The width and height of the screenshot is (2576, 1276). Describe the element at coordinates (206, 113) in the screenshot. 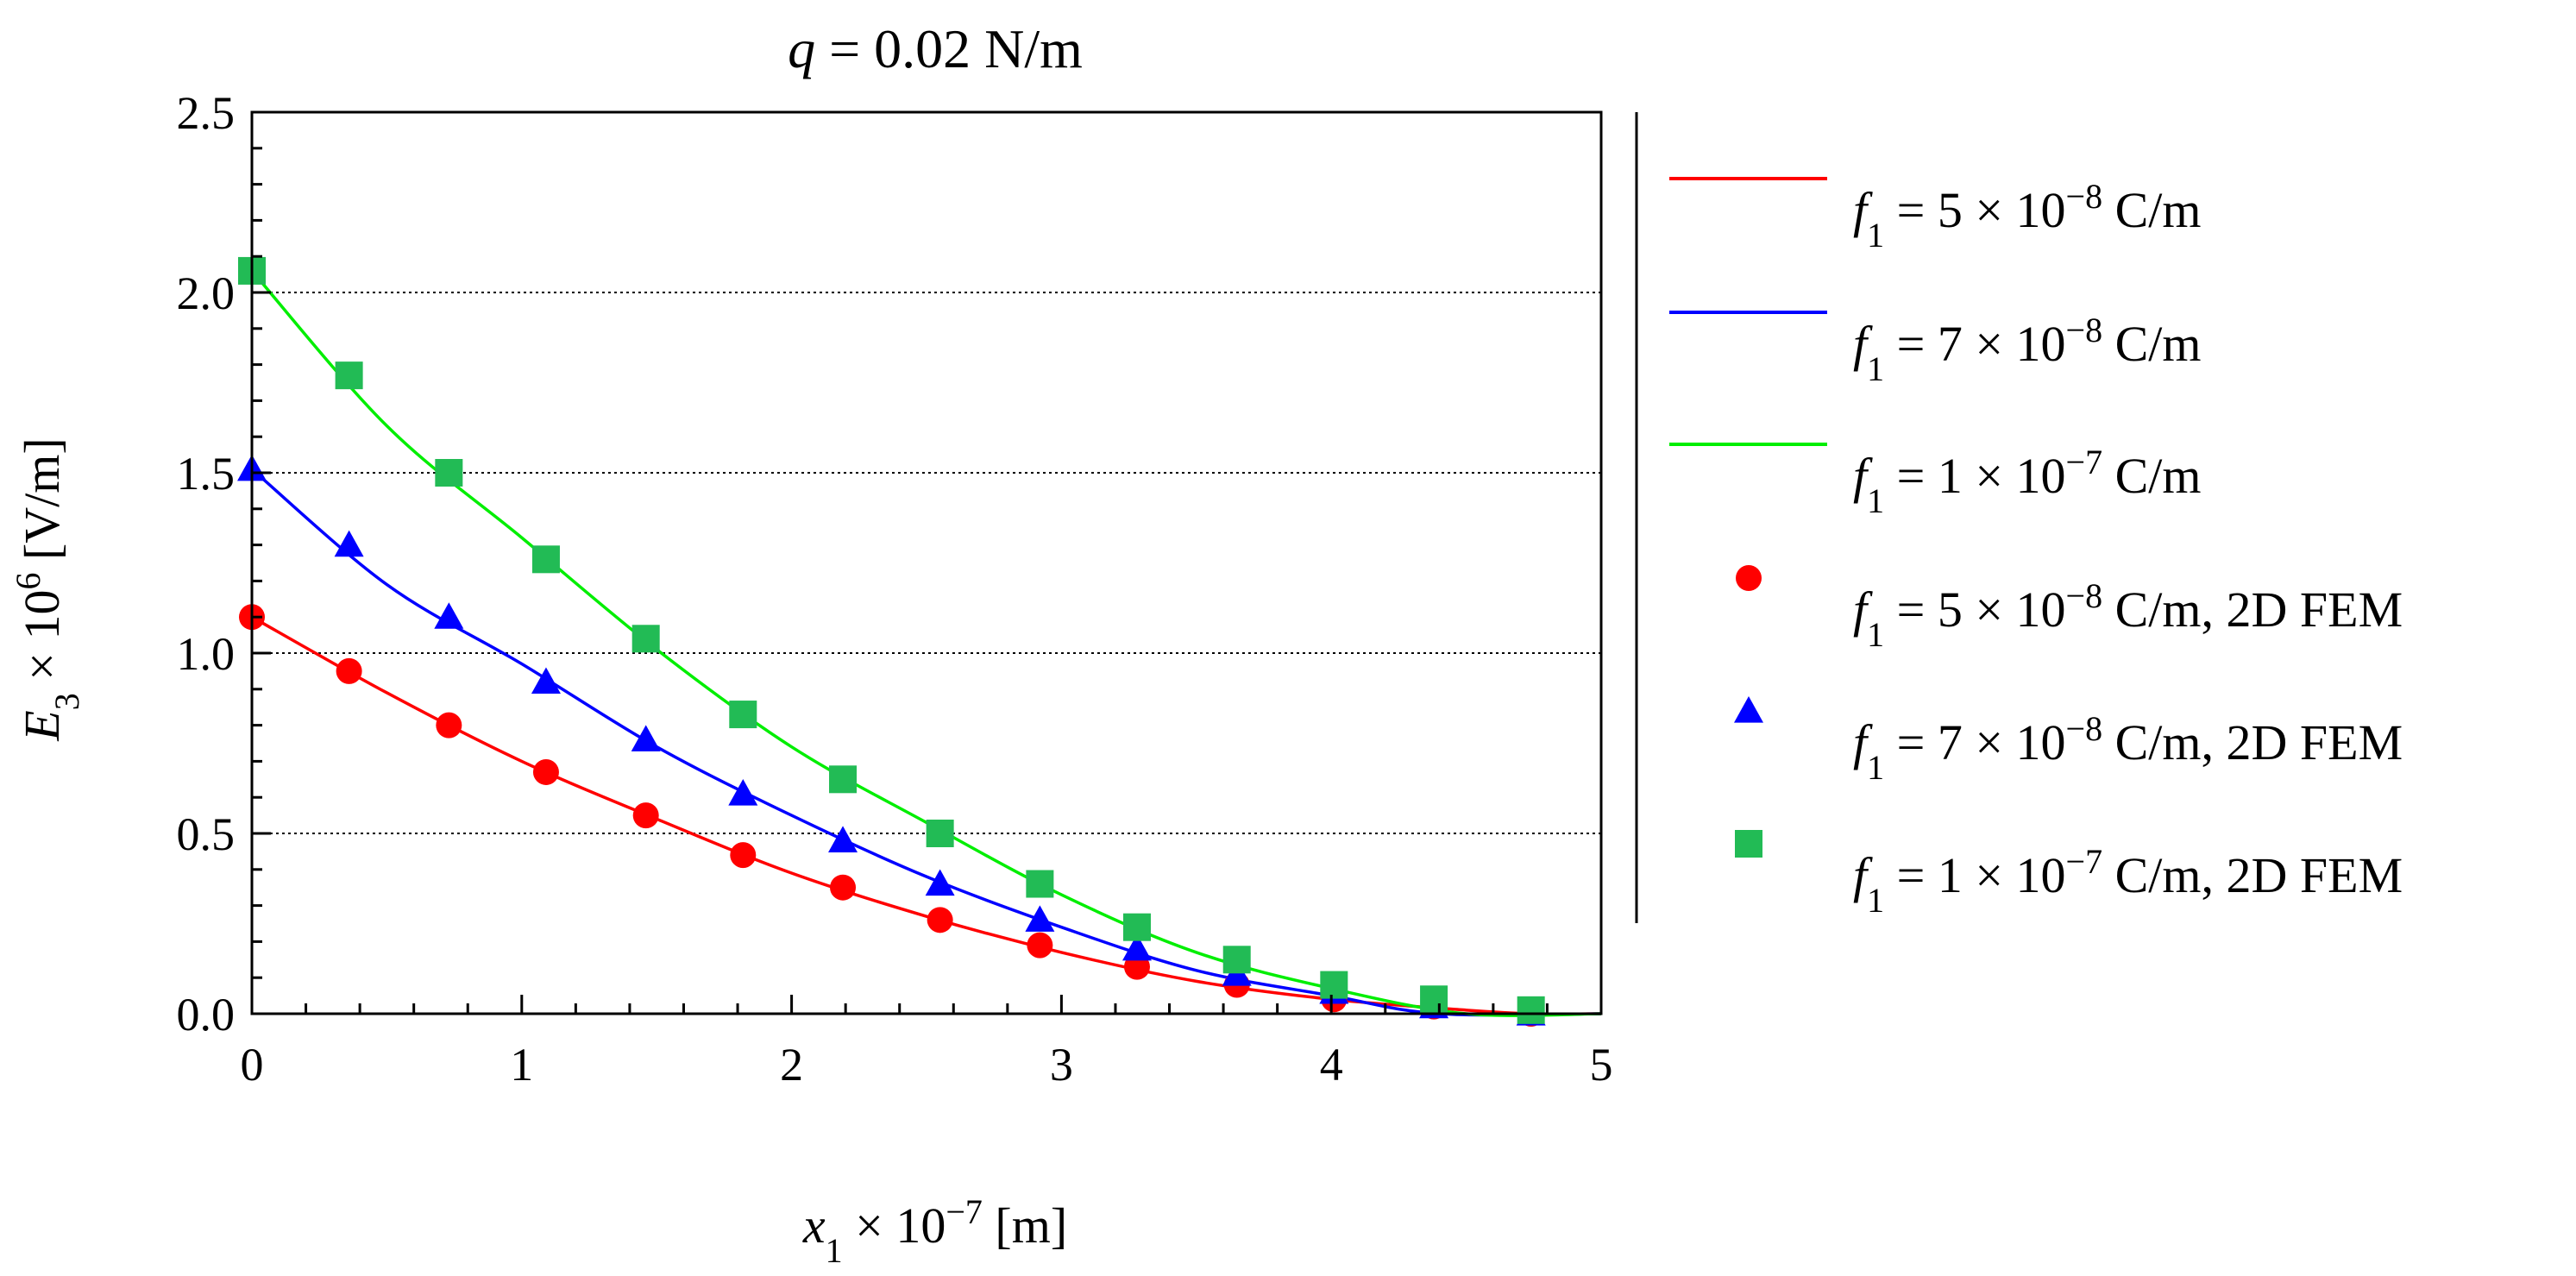

I see `y-tick-label-5: 2.5` at that location.